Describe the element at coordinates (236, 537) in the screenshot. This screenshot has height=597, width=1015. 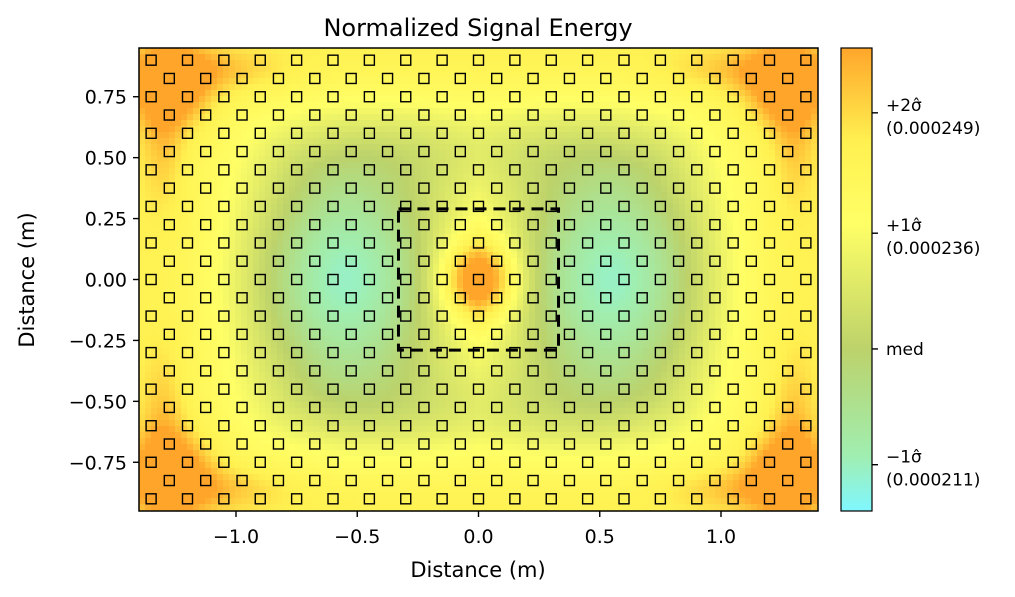
I see `x-tick-label: −1.0` at that location.